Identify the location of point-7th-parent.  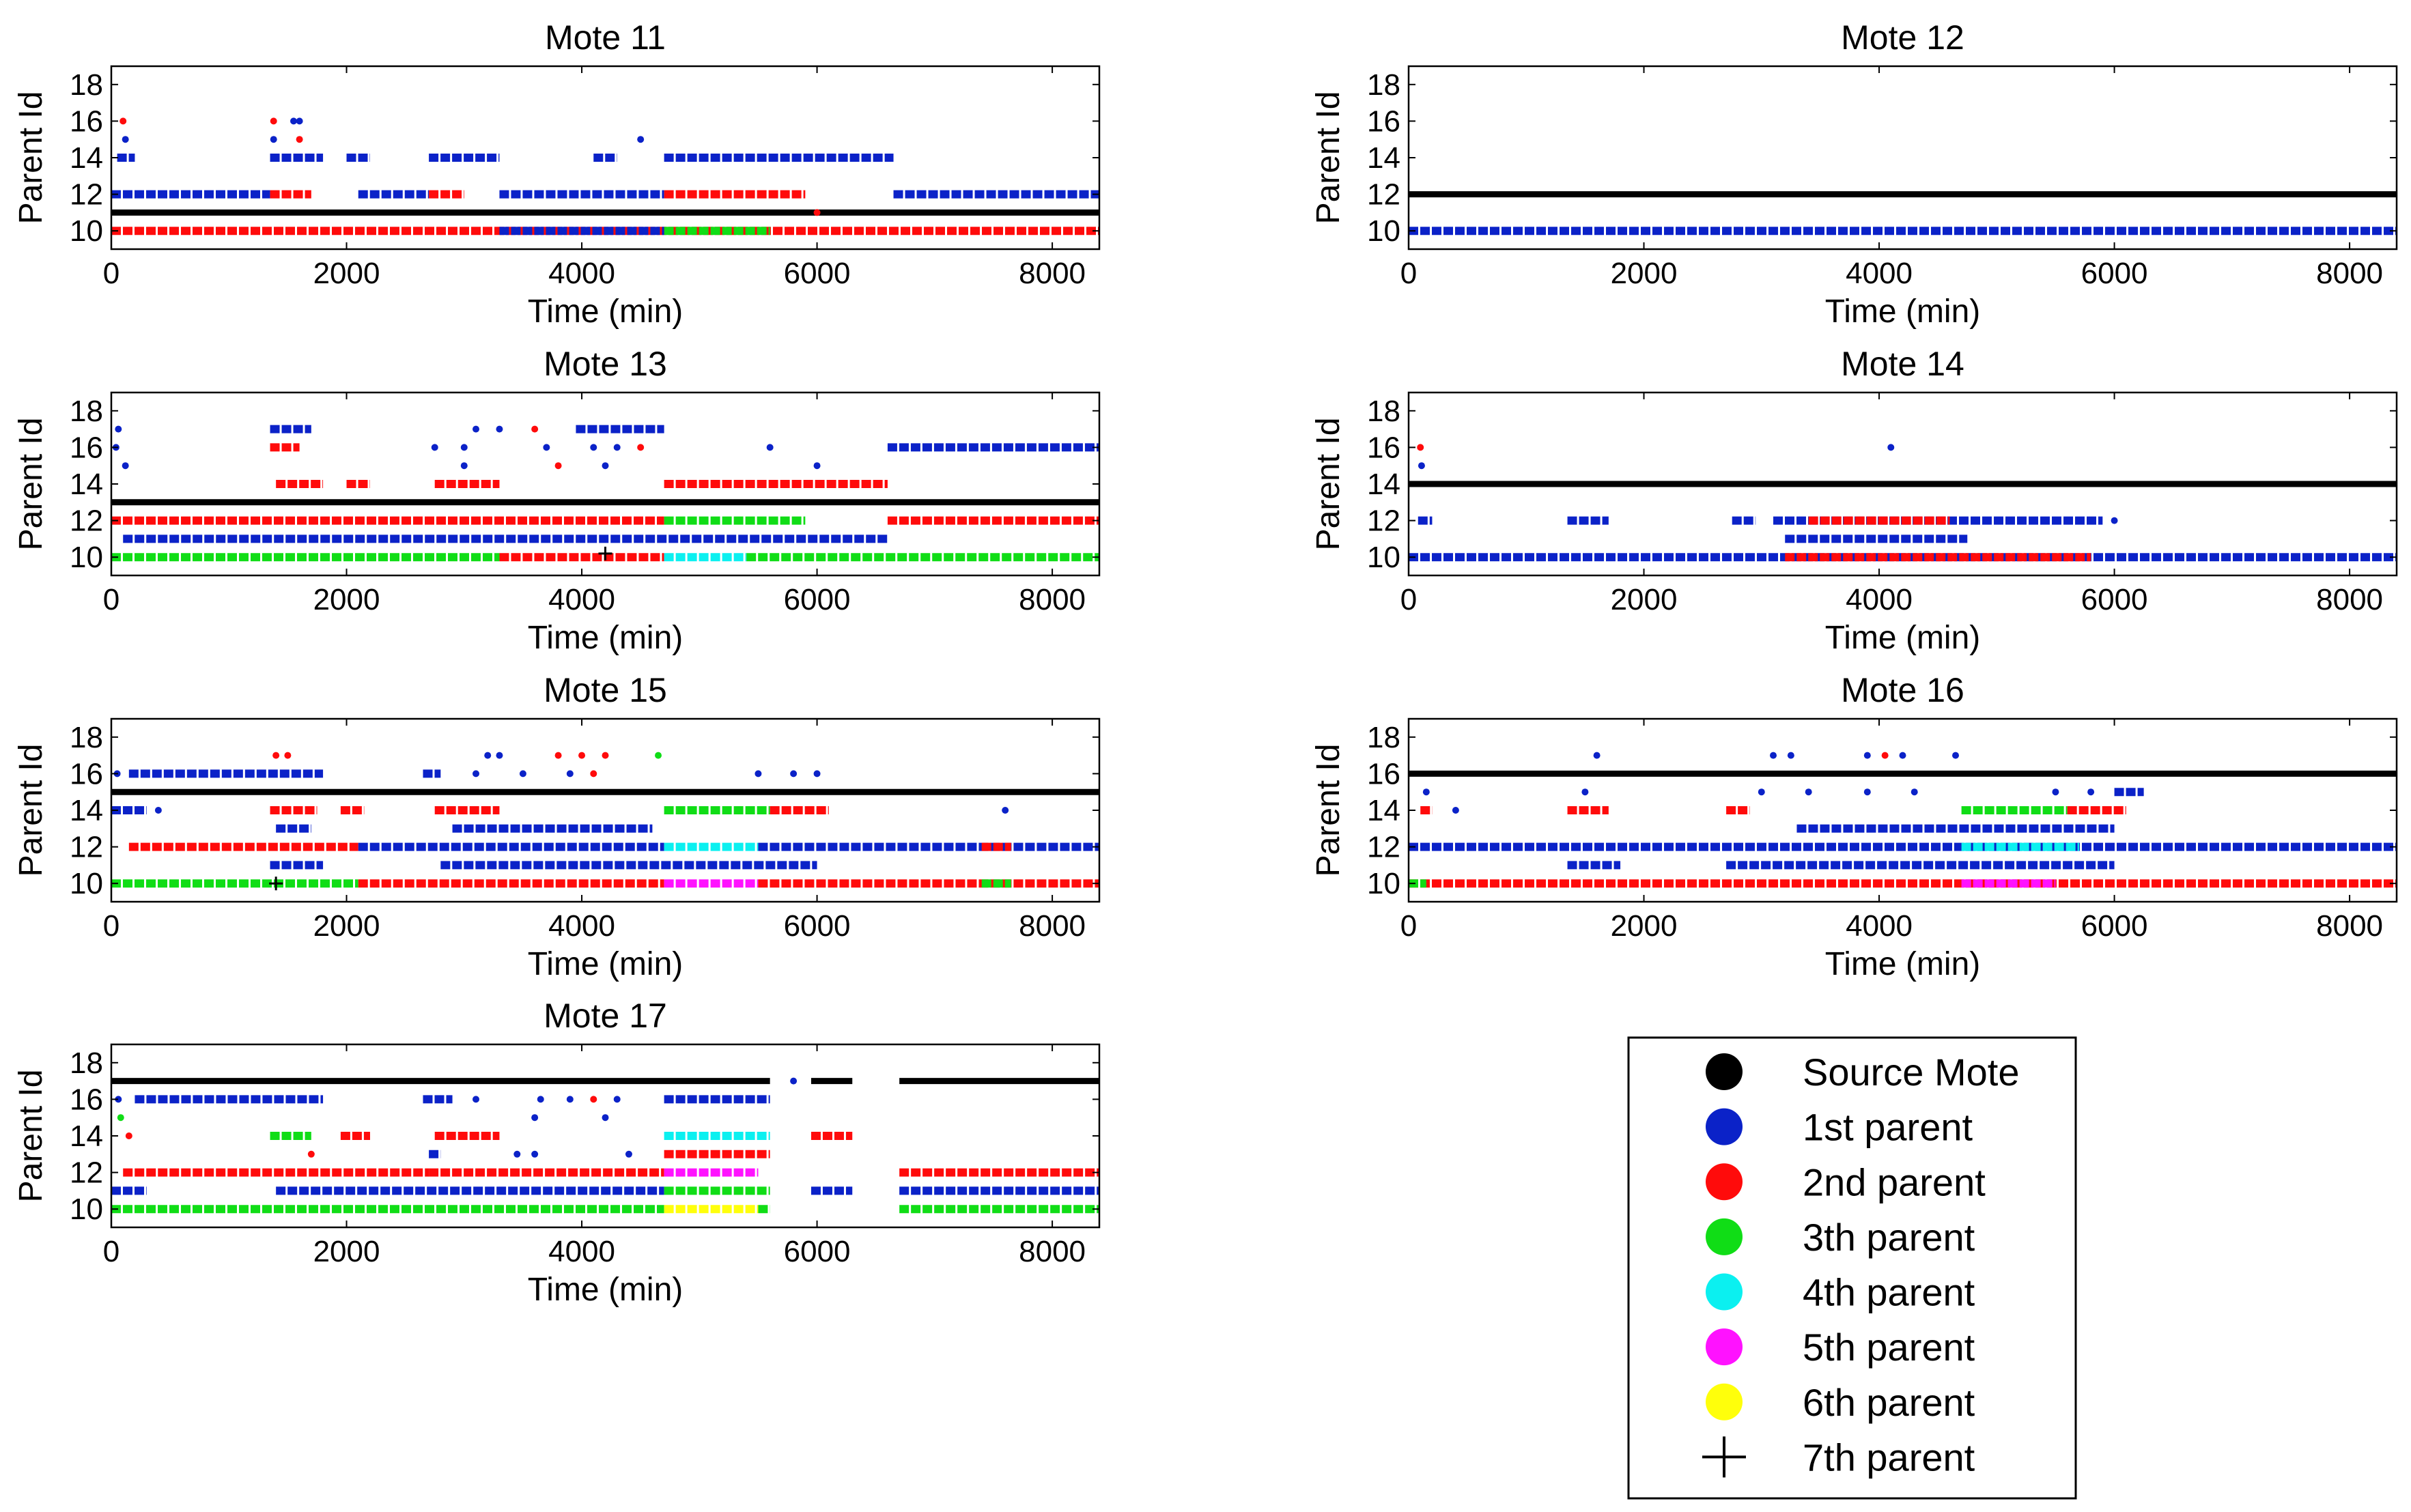
(276, 883).